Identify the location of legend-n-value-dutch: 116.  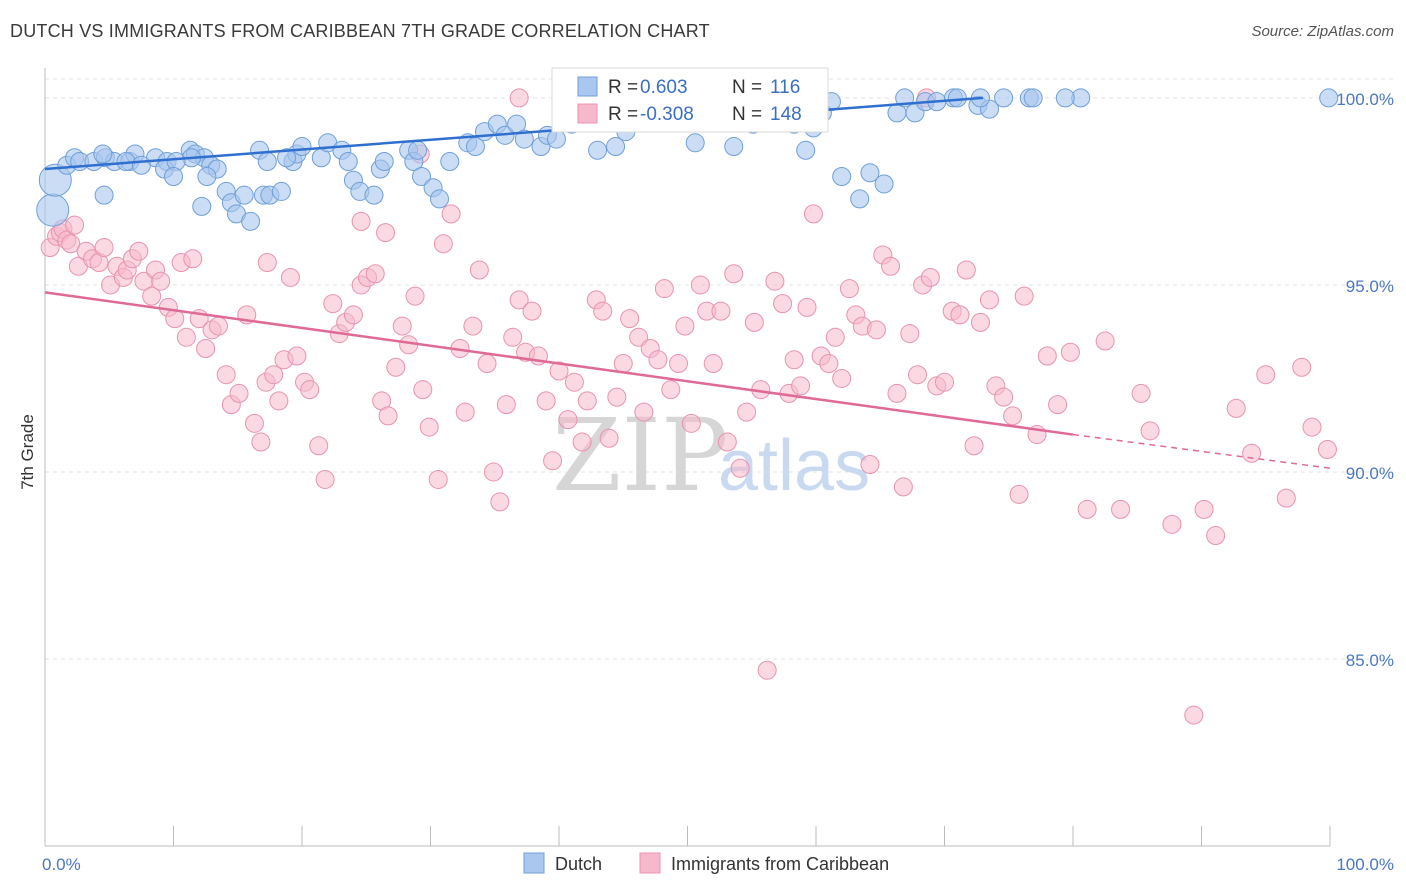
(785, 87).